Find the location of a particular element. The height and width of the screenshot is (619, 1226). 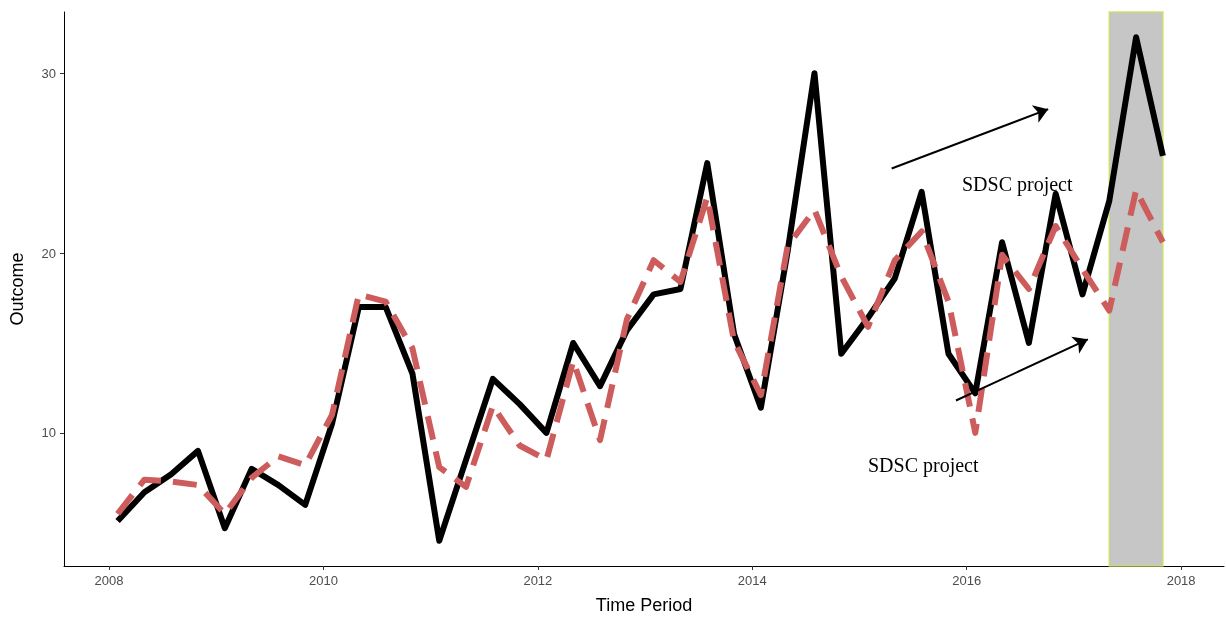

y-tick-label: 20 is located at coordinates (48, 253).